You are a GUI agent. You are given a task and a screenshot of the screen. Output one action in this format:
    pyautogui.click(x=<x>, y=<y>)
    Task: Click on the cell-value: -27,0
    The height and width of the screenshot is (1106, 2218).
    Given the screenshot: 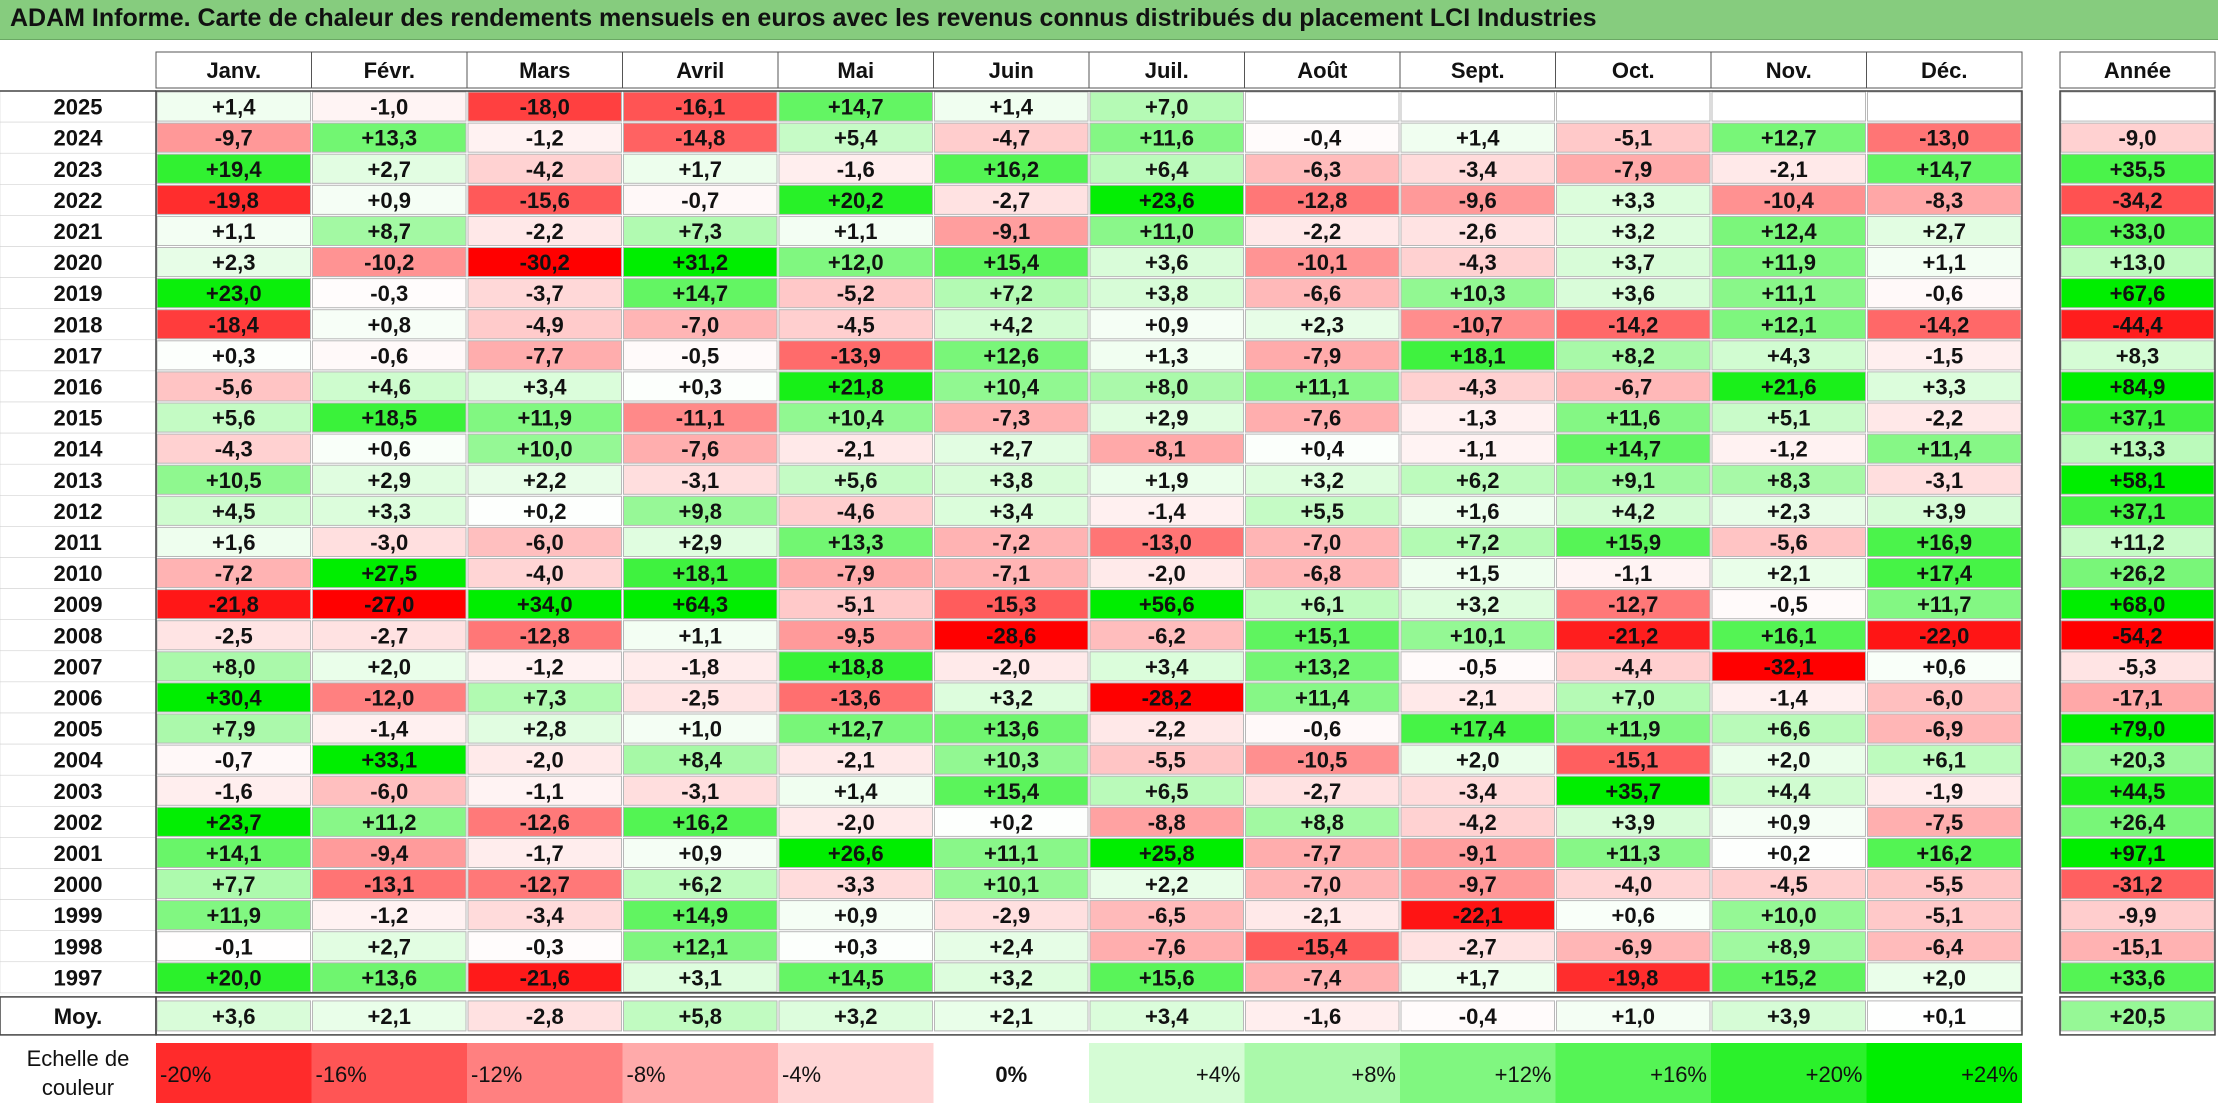 What is the action you would take?
    pyautogui.click(x=389, y=604)
    